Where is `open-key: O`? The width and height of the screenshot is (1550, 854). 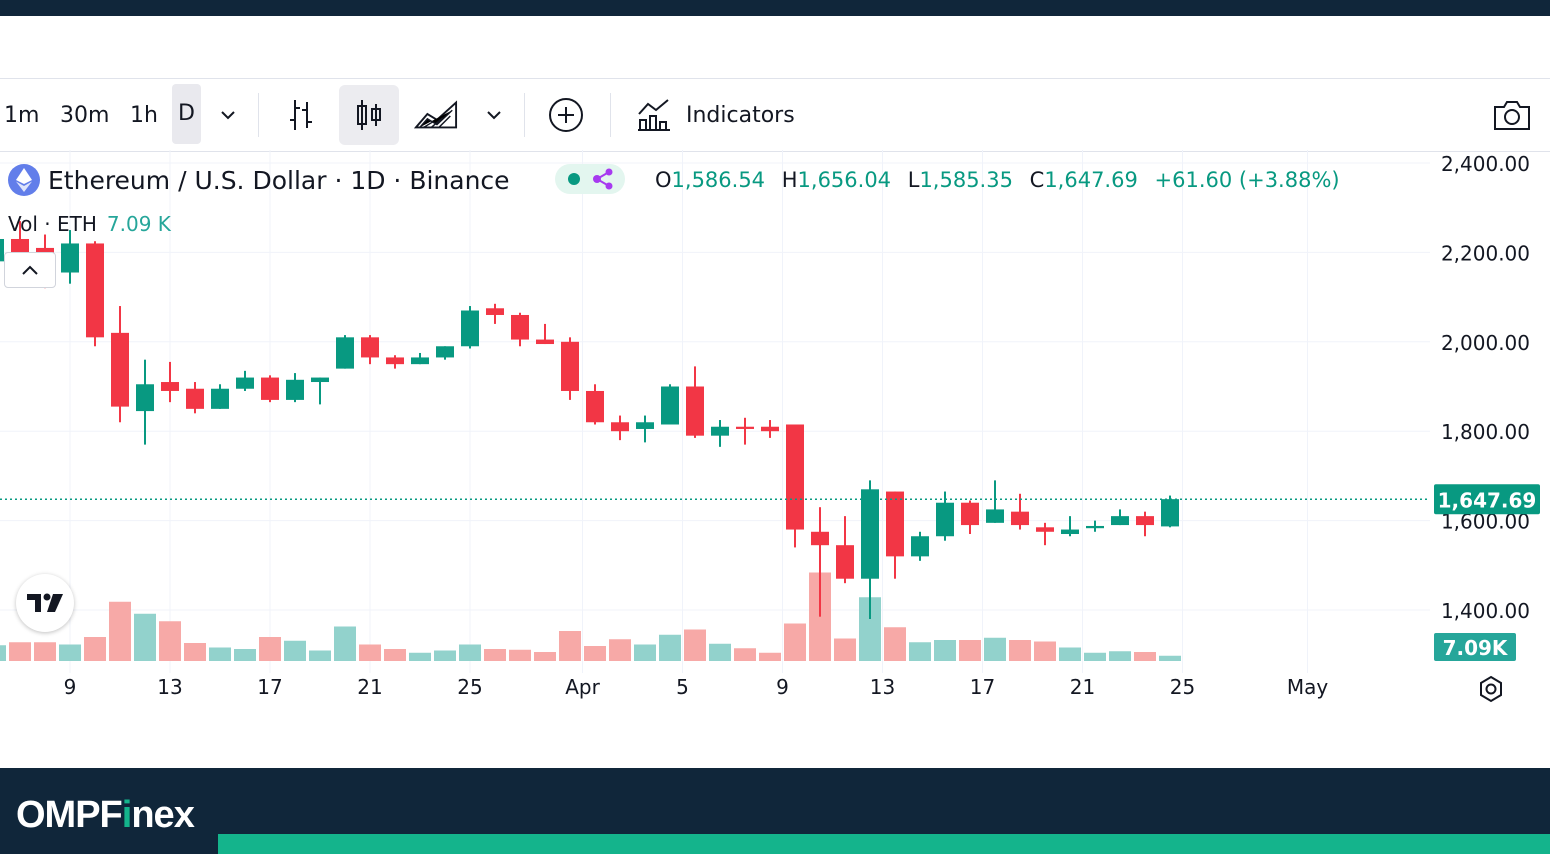 open-key: O is located at coordinates (663, 180).